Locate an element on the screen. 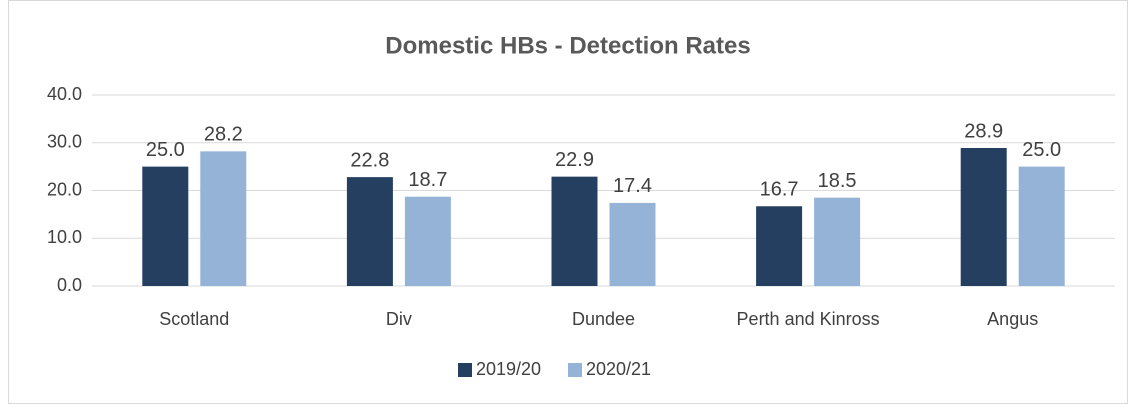 This screenshot has height=405, width=1136. x-tick-label: Angus is located at coordinates (1012, 319).